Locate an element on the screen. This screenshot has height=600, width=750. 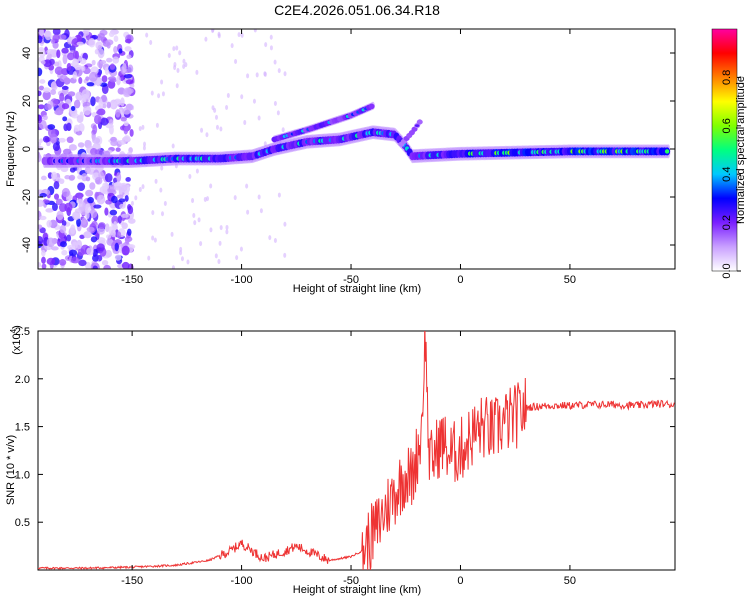
snr-y-tick-label: 1.5 is located at coordinates (22, 428).